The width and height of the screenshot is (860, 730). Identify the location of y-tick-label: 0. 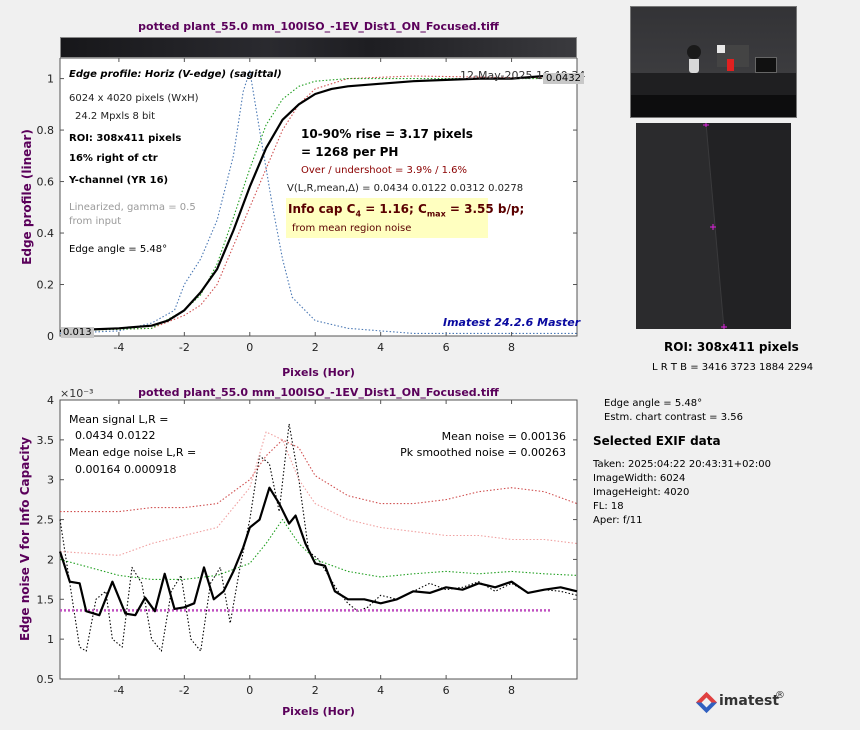
(50, 336).